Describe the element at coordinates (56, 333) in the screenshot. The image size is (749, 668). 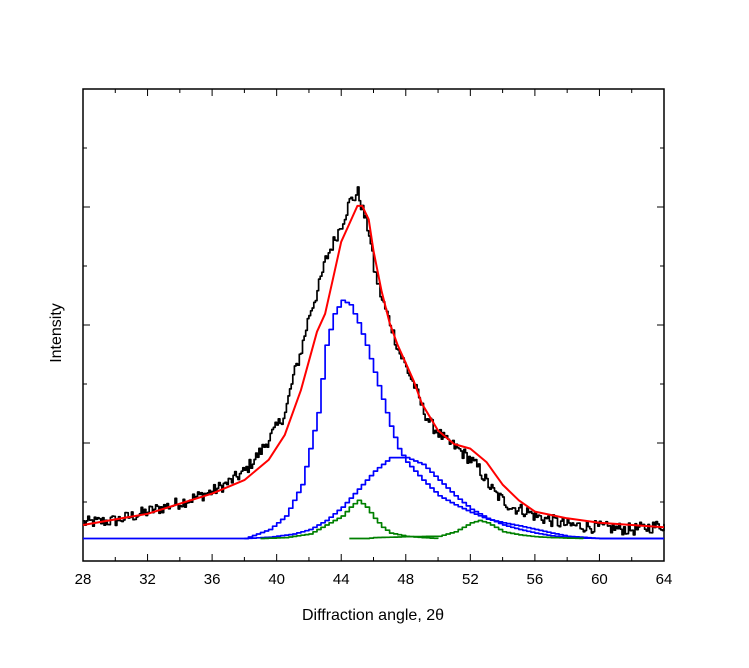
I see `y-axis-title: Intensity` at that location.